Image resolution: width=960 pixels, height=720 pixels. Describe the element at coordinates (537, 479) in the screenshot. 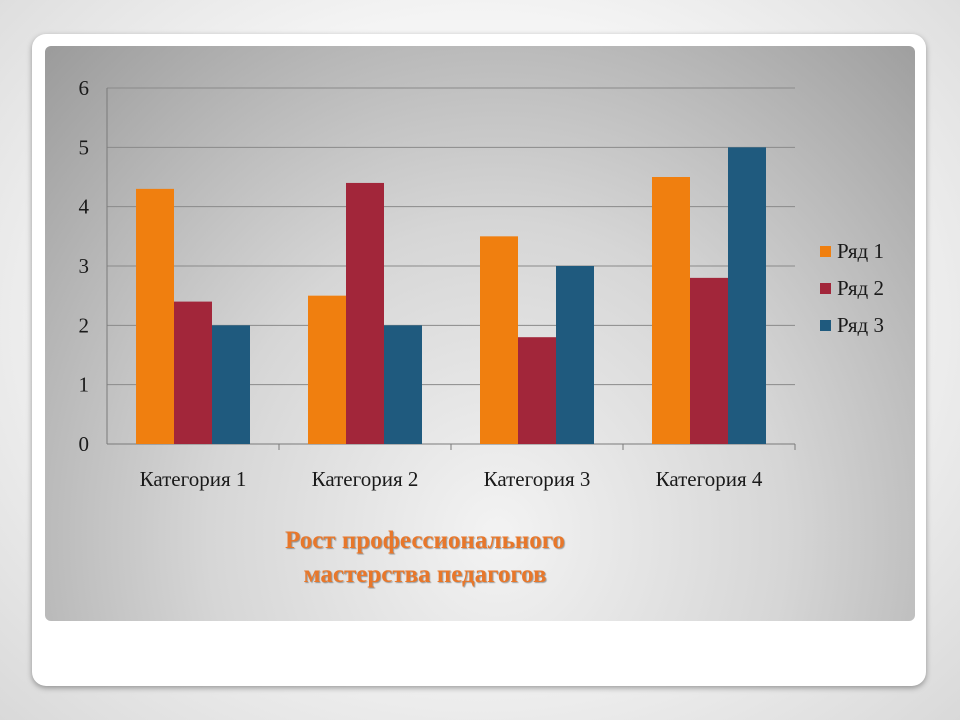

I see `x-tick-label: Категория 3` at that location.